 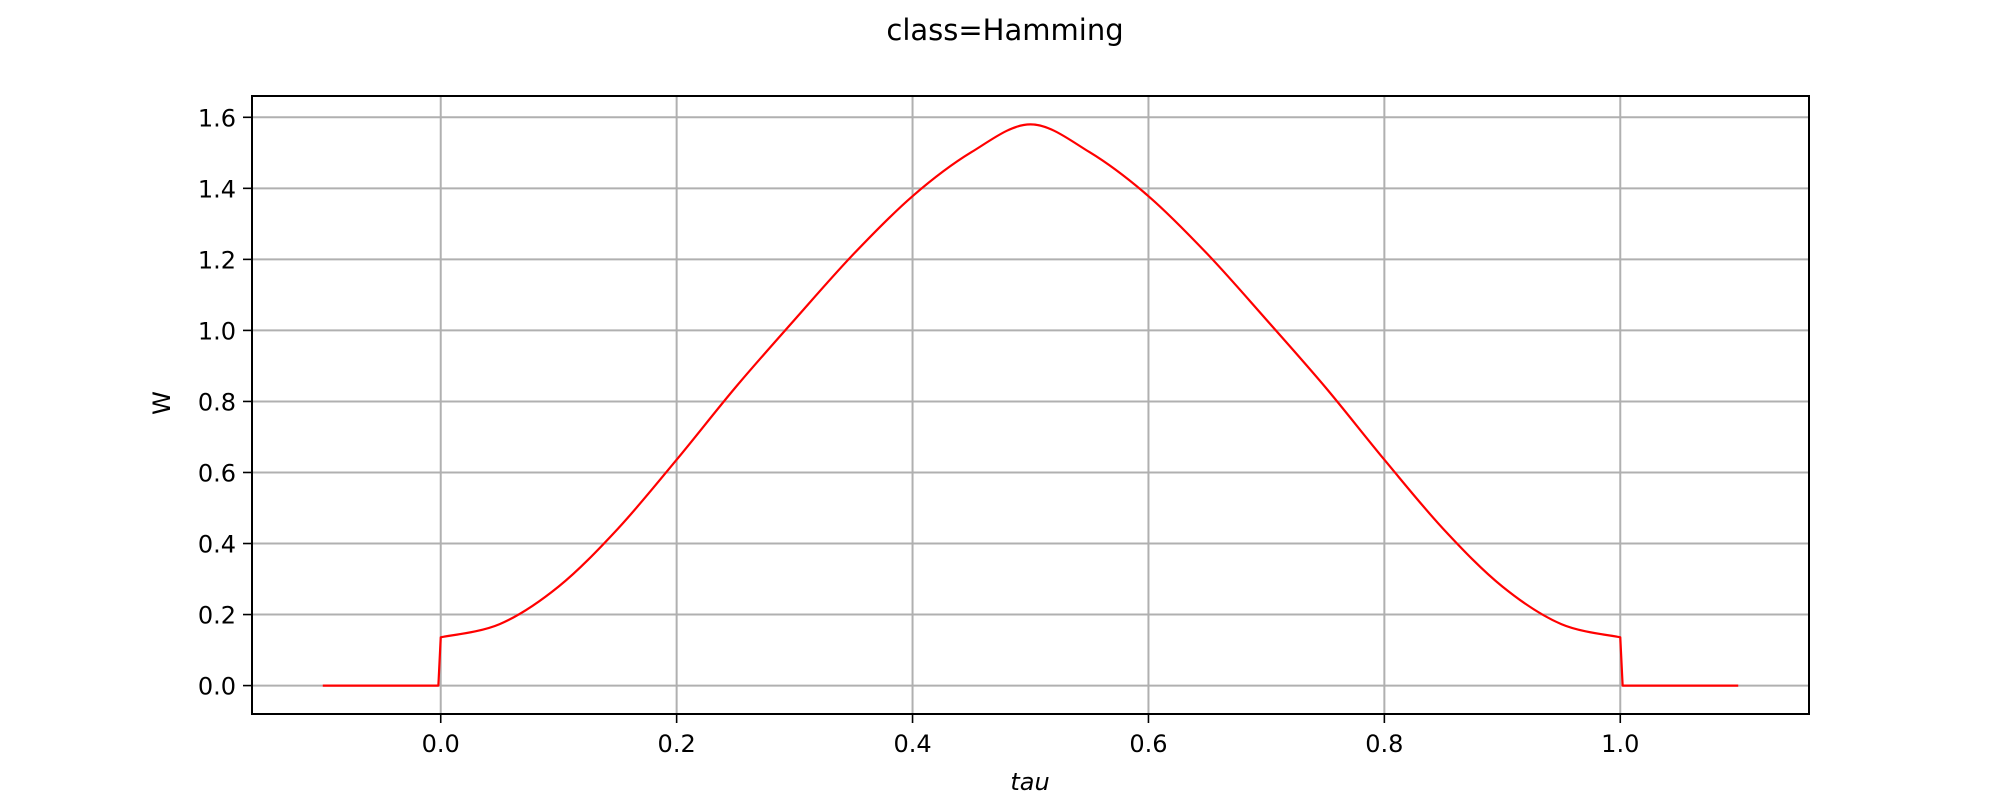 What do you see at coordinates (217, 331) in the screenshot?
I see `y-tick-label: 1.0` at bounding box center [217, 331].